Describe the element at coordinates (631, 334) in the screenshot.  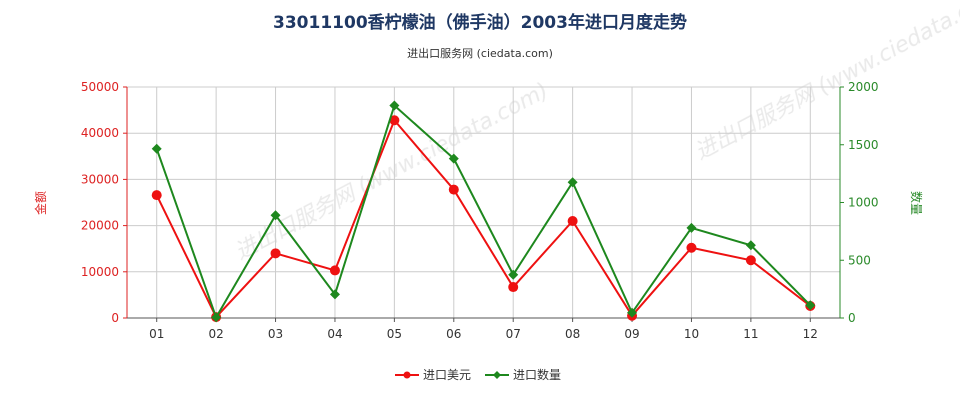
I see `x-tick-label: 09` at that location.